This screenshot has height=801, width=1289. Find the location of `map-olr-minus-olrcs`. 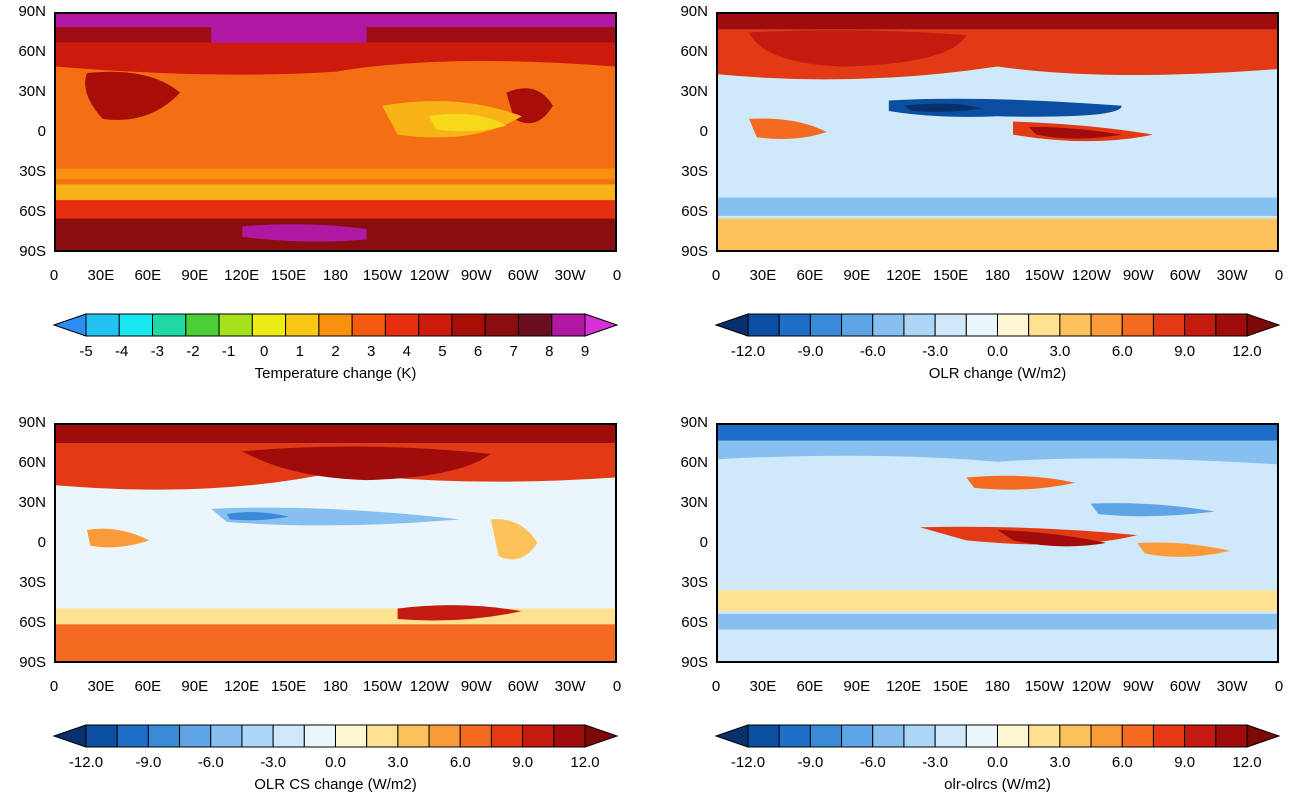

map-olr-minus-olrcs is located at coordinates (997, 543).